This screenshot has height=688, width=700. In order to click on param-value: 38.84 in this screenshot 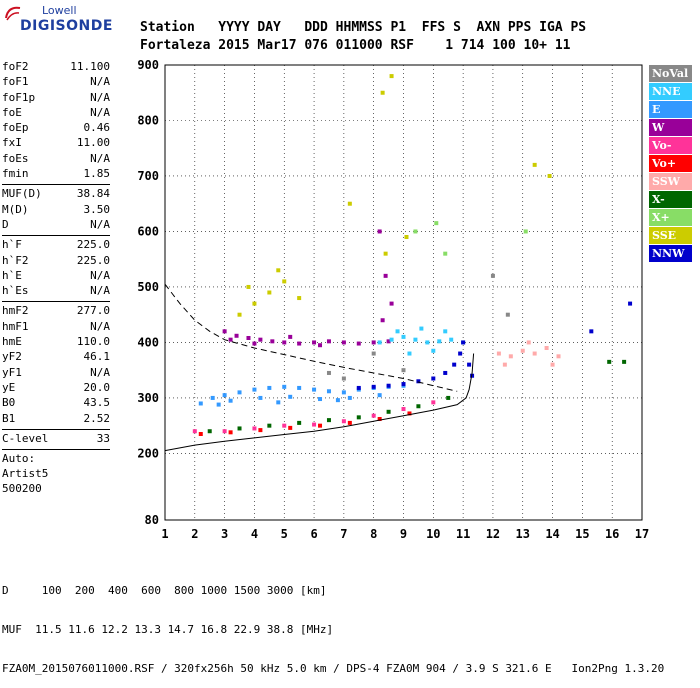, I will do `click(93, 194)`.